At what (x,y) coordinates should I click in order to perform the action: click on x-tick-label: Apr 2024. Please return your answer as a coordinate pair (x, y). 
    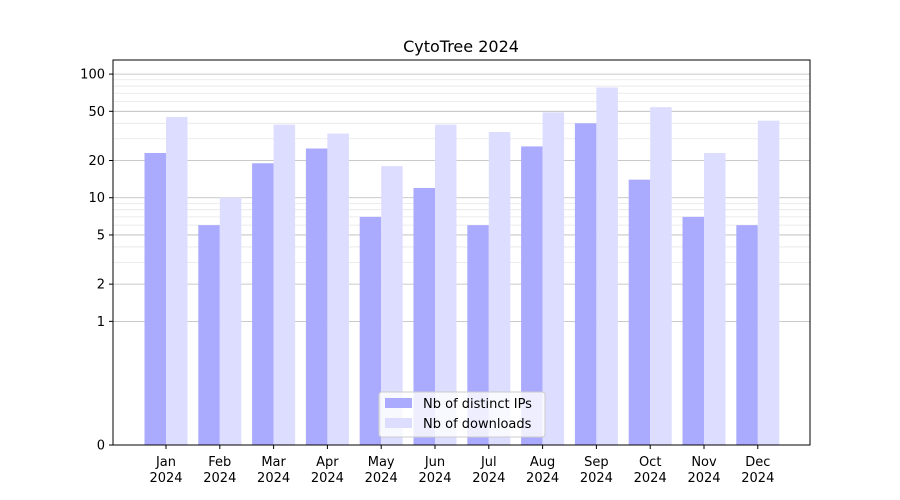
    Looking at the image, I should click on (327, 470).